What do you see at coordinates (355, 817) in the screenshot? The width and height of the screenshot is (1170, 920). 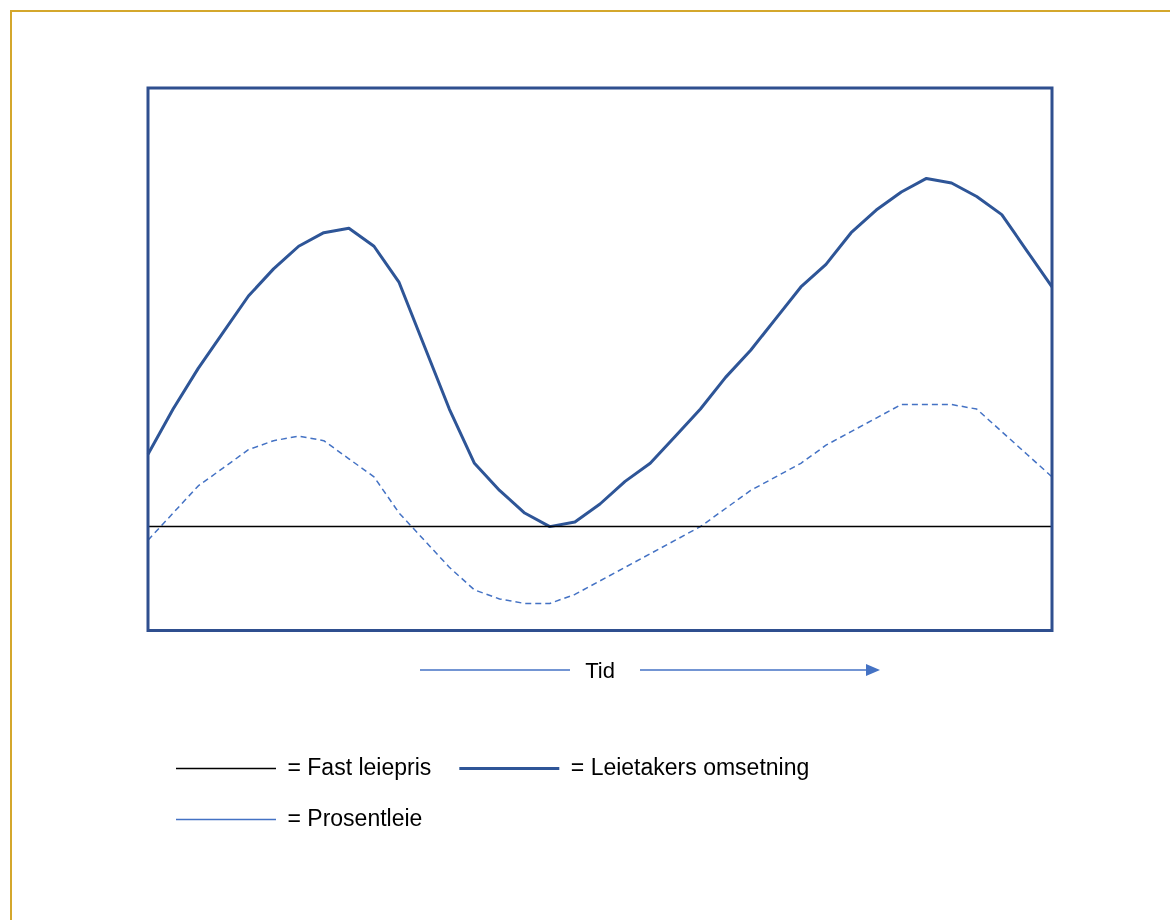 I see `legend-label: = Prosentleie` at bounding box center [355, 817].